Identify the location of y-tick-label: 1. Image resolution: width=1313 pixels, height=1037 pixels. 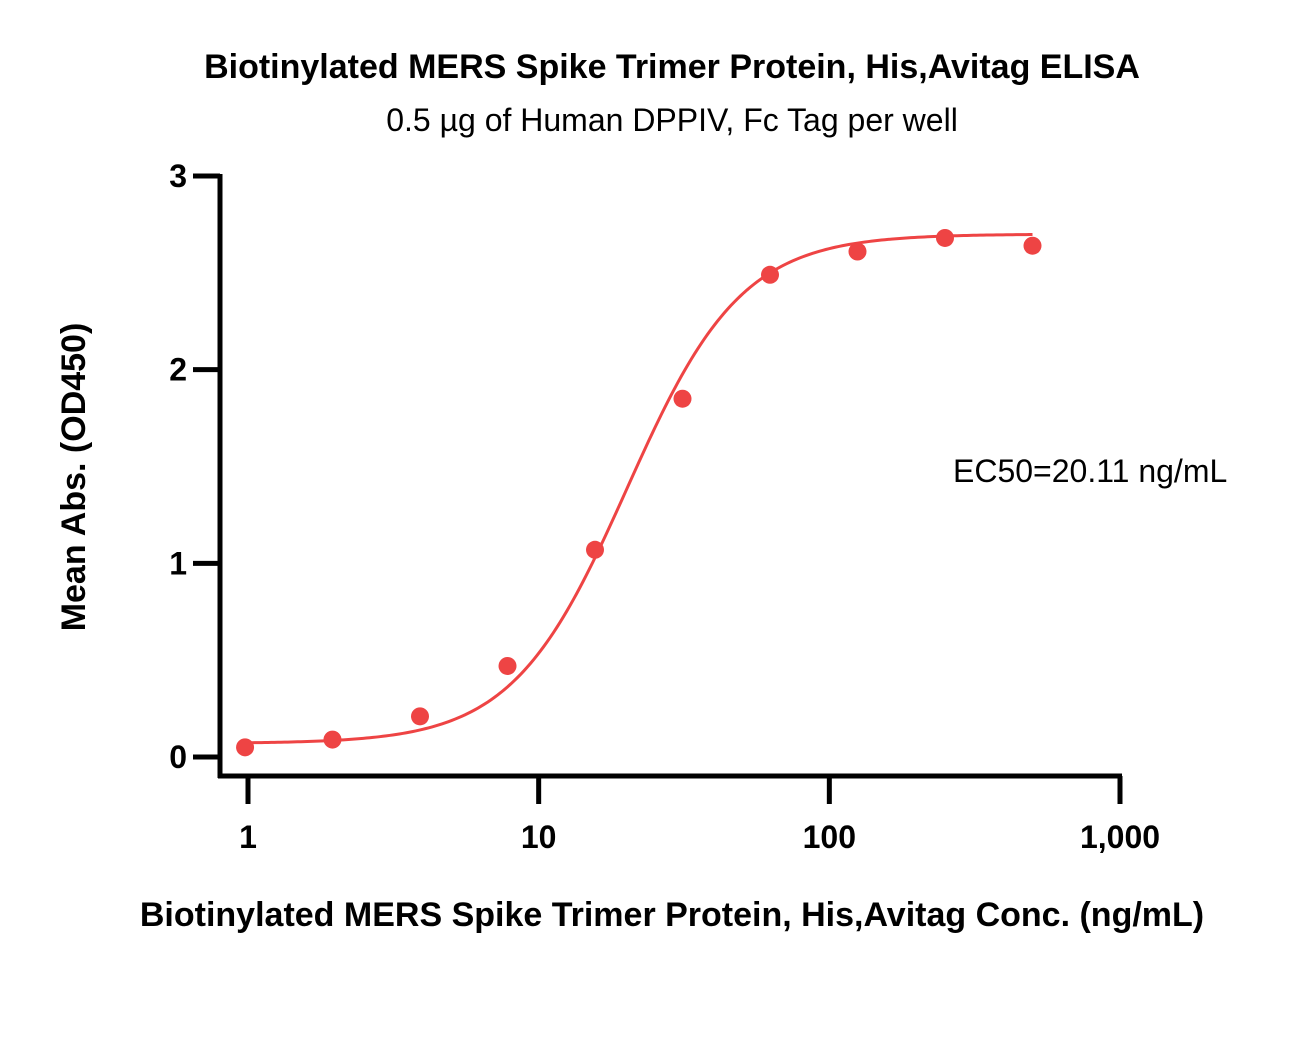
(178, 563).